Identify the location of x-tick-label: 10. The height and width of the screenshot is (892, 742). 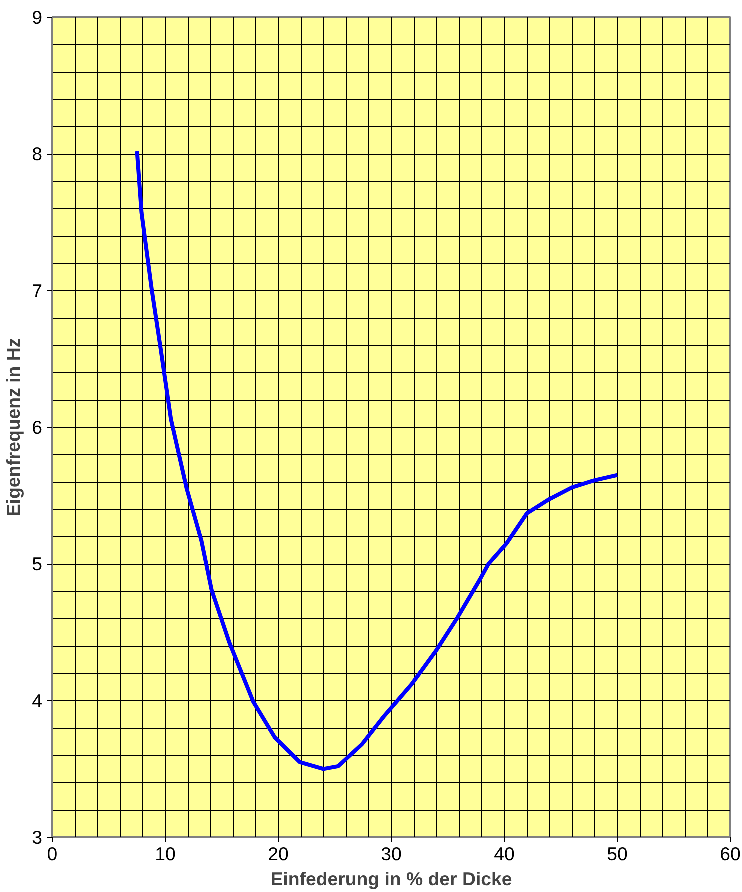
(165, 854).